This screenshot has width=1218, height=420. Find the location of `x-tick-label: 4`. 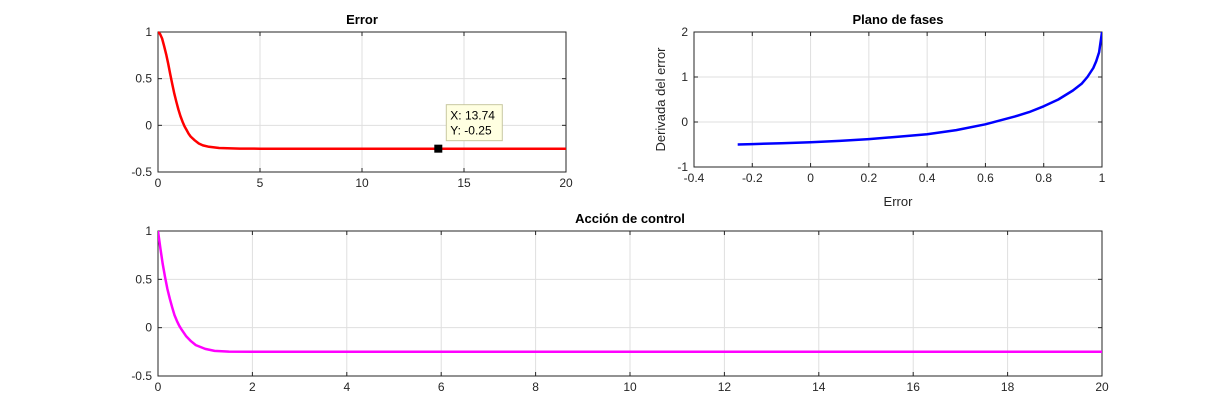

x-tick-label: 4 is located at coordinates (346, 387).